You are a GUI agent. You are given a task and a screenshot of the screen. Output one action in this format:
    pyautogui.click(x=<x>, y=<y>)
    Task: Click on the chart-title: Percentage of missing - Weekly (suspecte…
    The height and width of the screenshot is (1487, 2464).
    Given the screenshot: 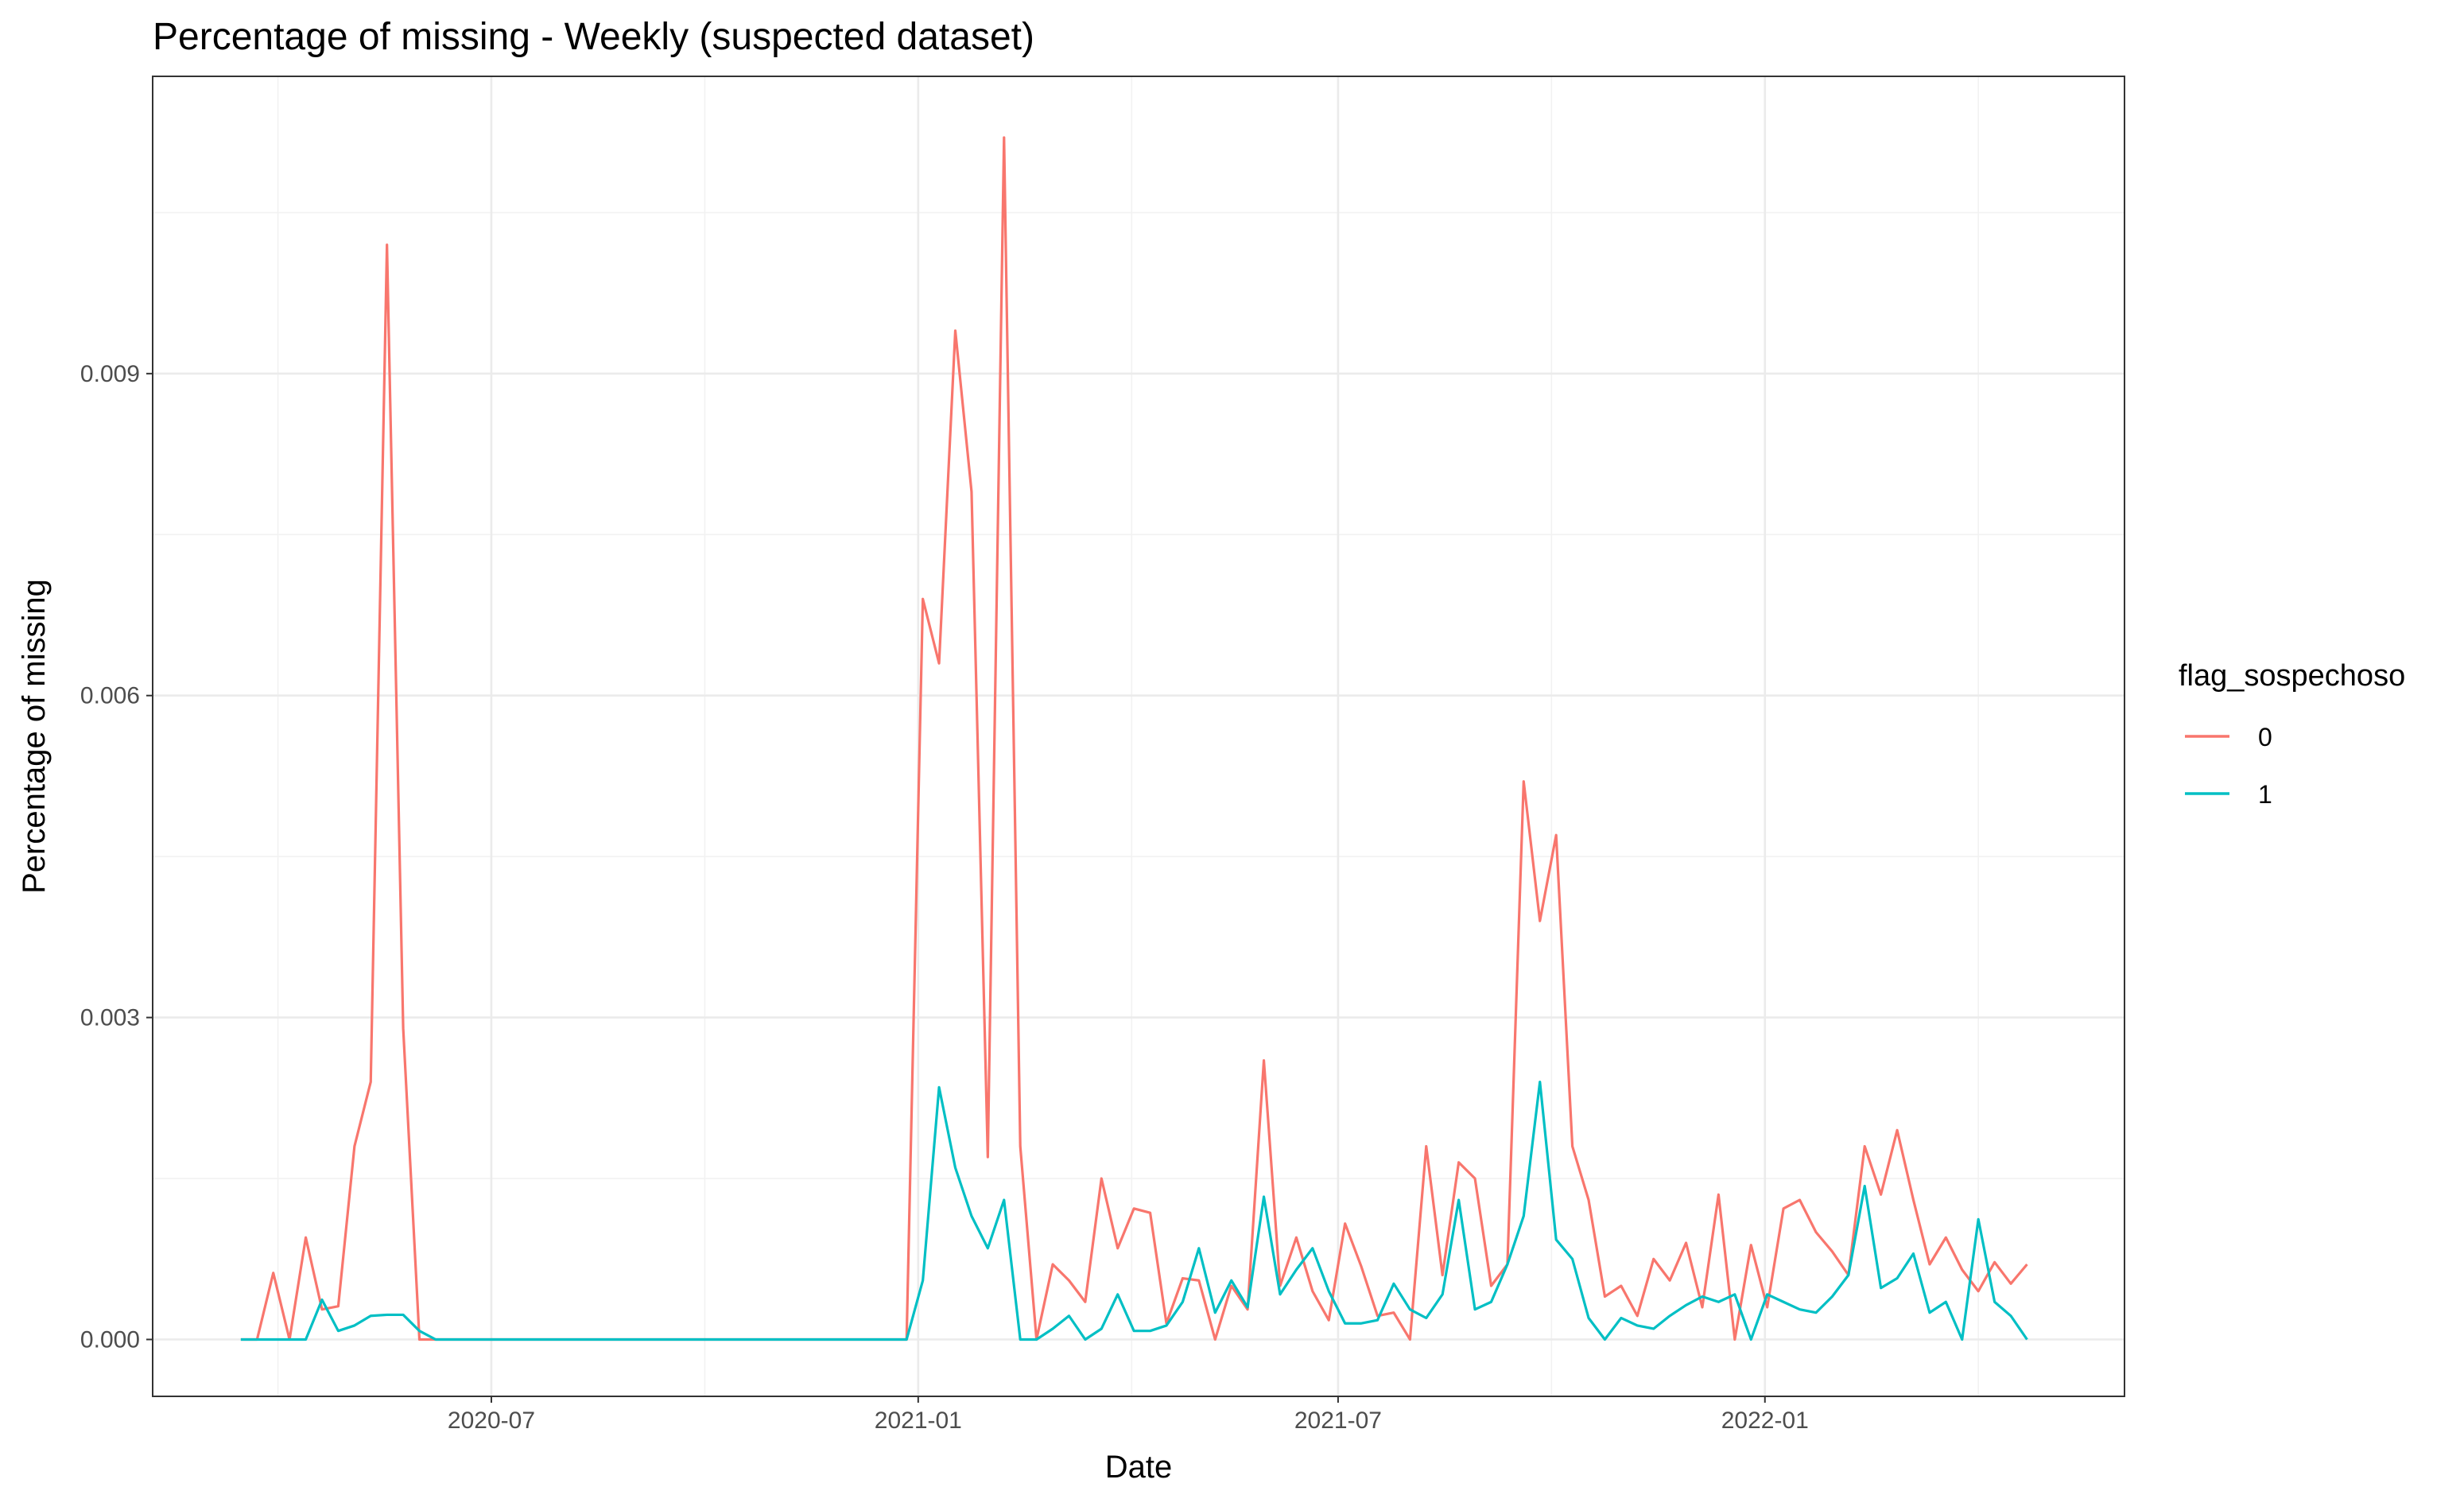 What is the action you would take?
    pyautogui.click(x=593, y=37)
    